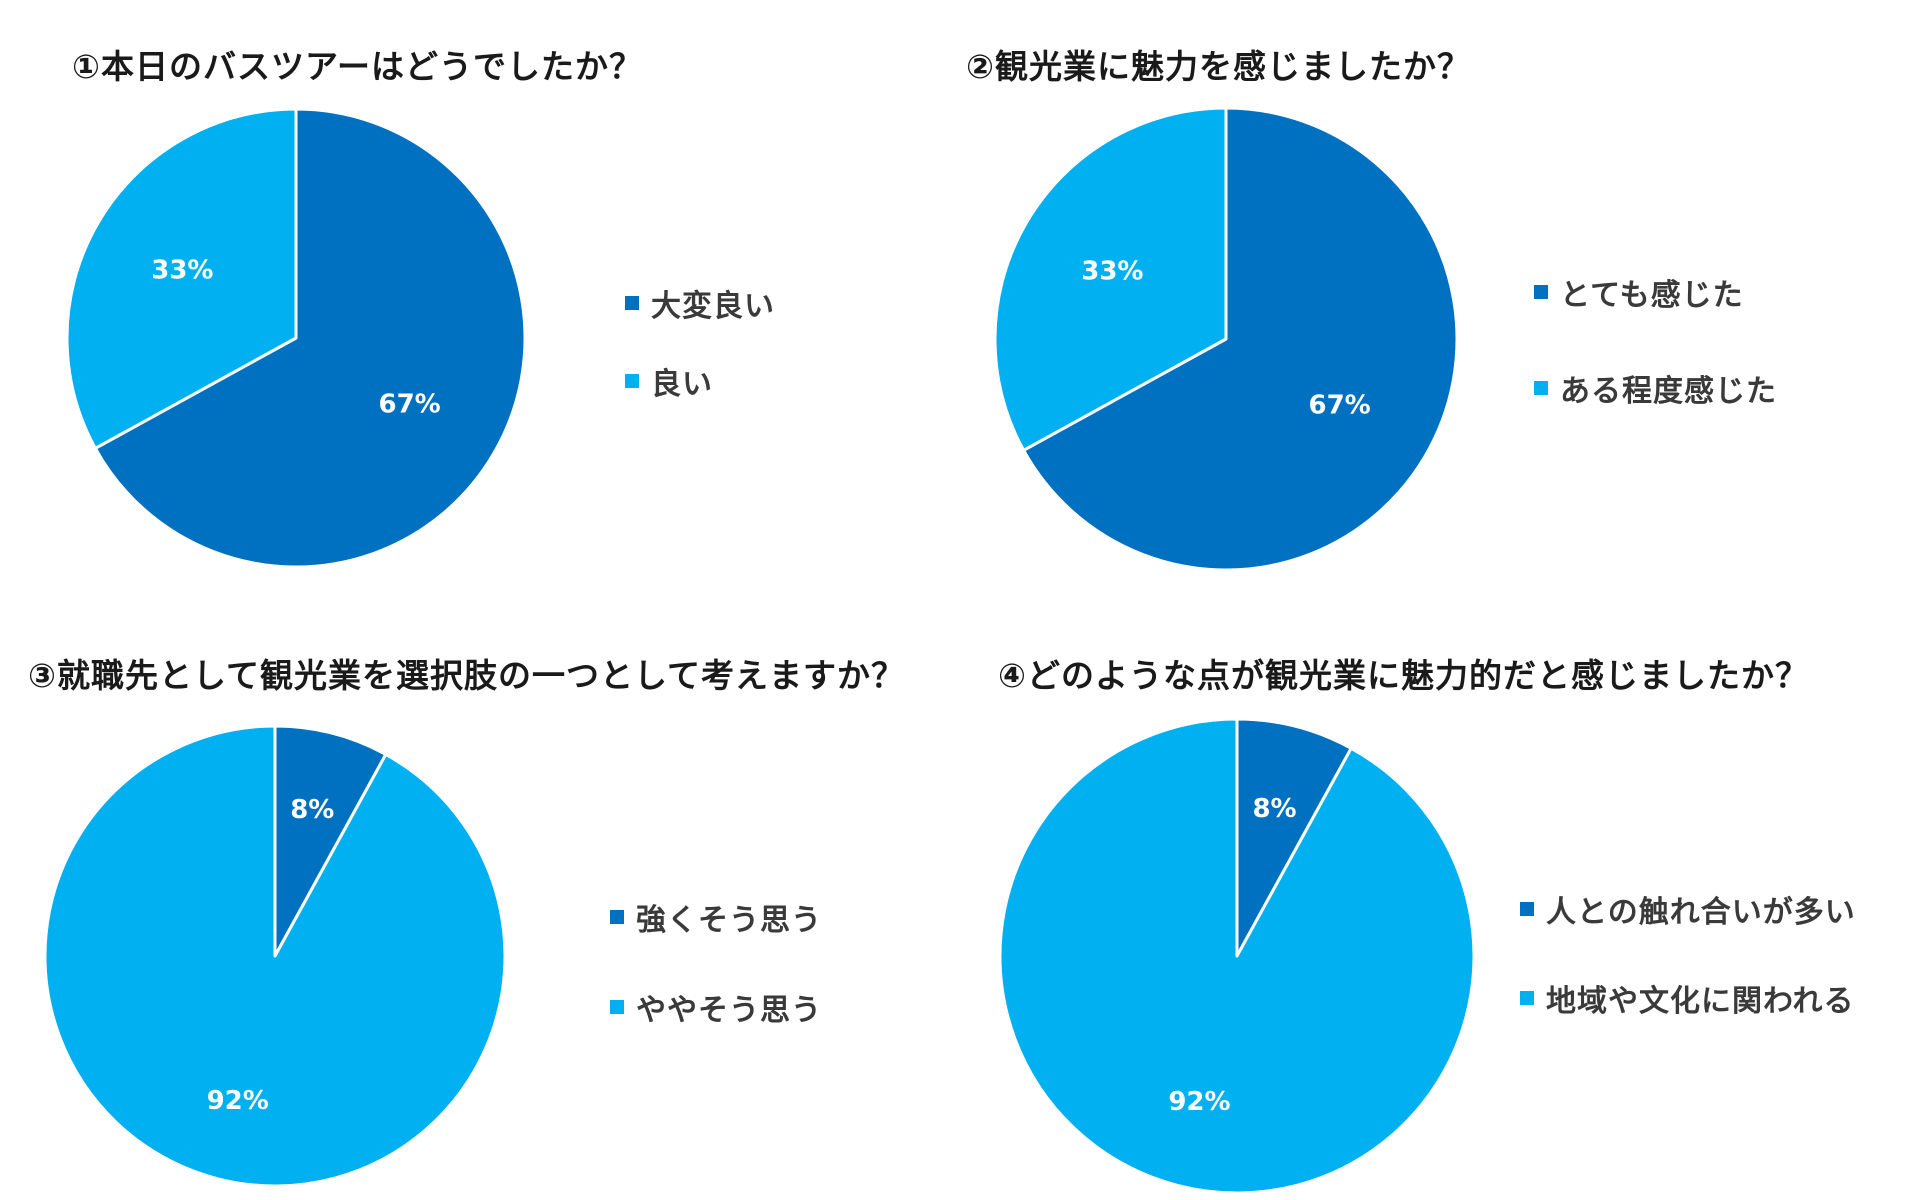 The image size is (1920, 1200). What do you see at coordinates (1688, 954) in the screenshot?
I see `chart-legend: 人との触れ合いが多い 地域や文化に関われる` at bounding box center [1688, 954].